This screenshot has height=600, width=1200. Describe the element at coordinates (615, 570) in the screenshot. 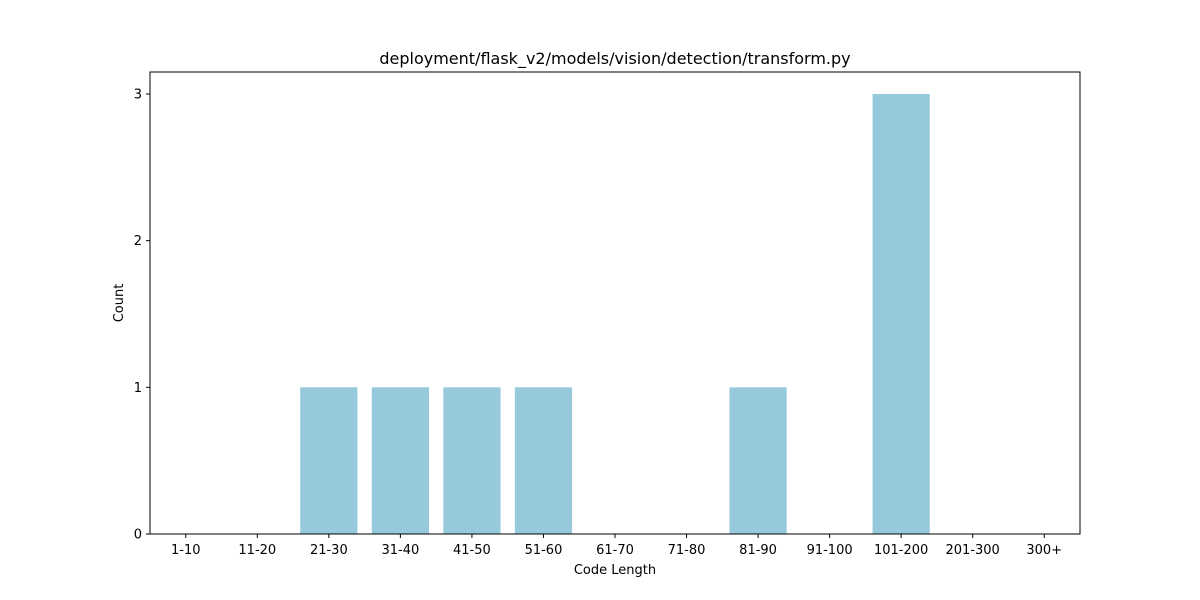

I see `x-axis-label: Code Length` at that location.